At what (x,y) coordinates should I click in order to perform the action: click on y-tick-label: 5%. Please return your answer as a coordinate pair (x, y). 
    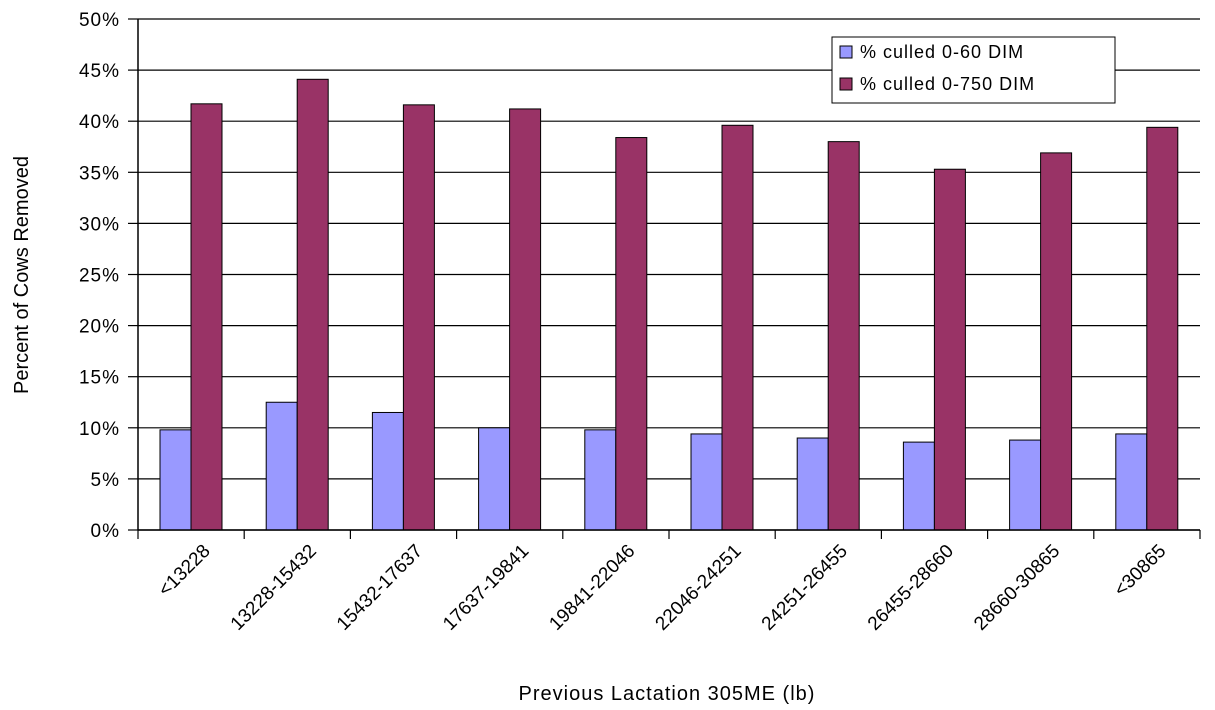
    Looking at the image, I should click on (105, 480).